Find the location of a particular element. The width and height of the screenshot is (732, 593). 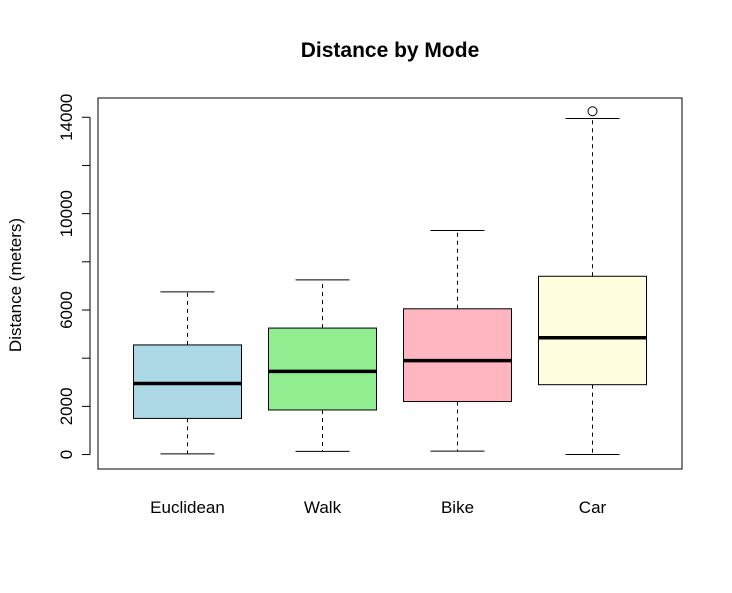

y-axis-label: Distance (meters) is located at coordinates (15, 285).